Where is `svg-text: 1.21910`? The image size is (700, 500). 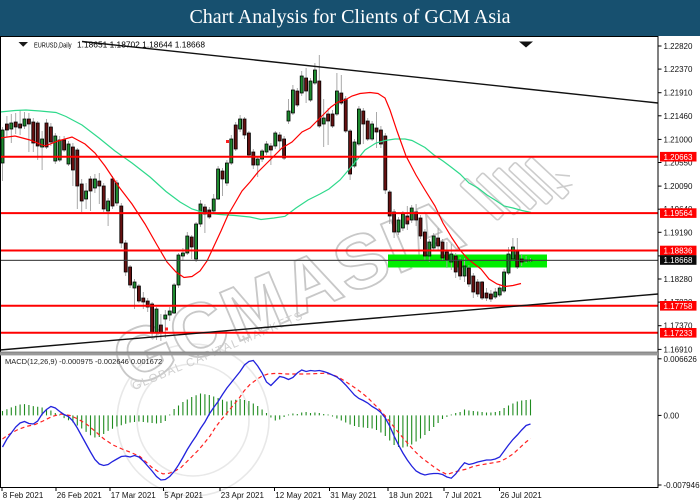
svg-text: 1.21910 is located at coordinates (678, 93).